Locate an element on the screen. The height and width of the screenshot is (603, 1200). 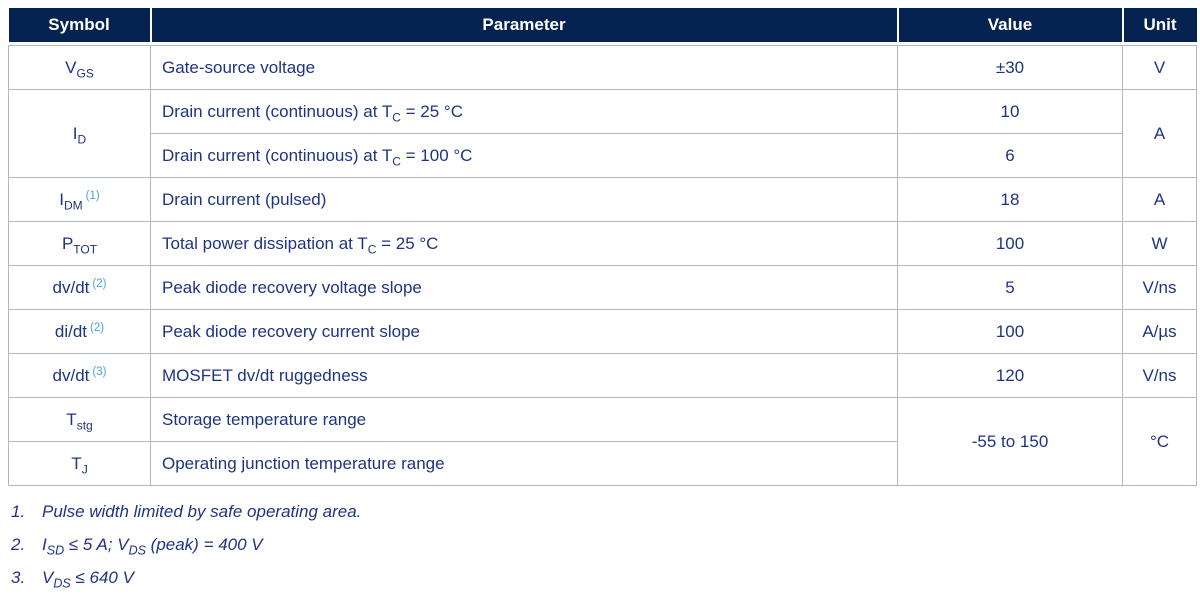
table-row: VGS Gate-source voltage ±30 V is located at coordinates (602, 67).